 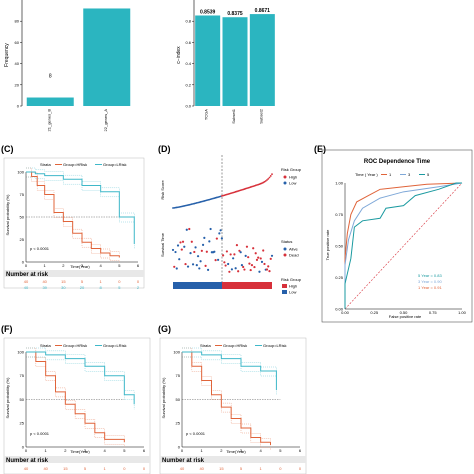 What do you see at coordinates (274, 345) in the screenshot?
I see `panel-g-legend-lrisk: Group=LRisk` at bounding box center [274, 345].